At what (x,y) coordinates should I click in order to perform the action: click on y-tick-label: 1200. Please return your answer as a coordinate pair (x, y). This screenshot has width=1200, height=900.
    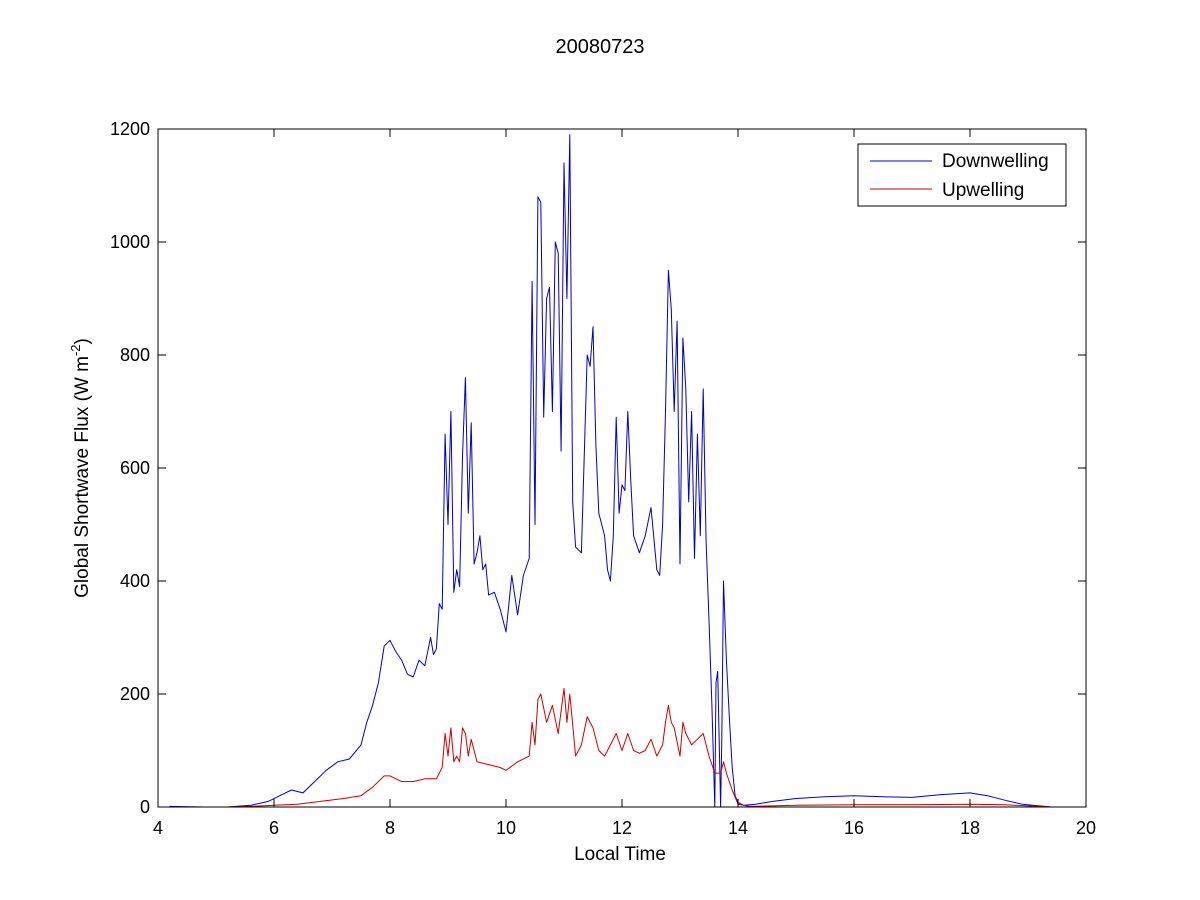
    Looking at the image, I should click on (130, 129).